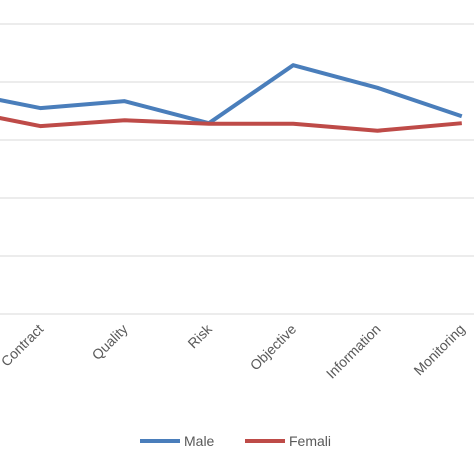 This screenshot has height=474, width=474. I want to click on x-tick-label: Risk, so click(199, 335).